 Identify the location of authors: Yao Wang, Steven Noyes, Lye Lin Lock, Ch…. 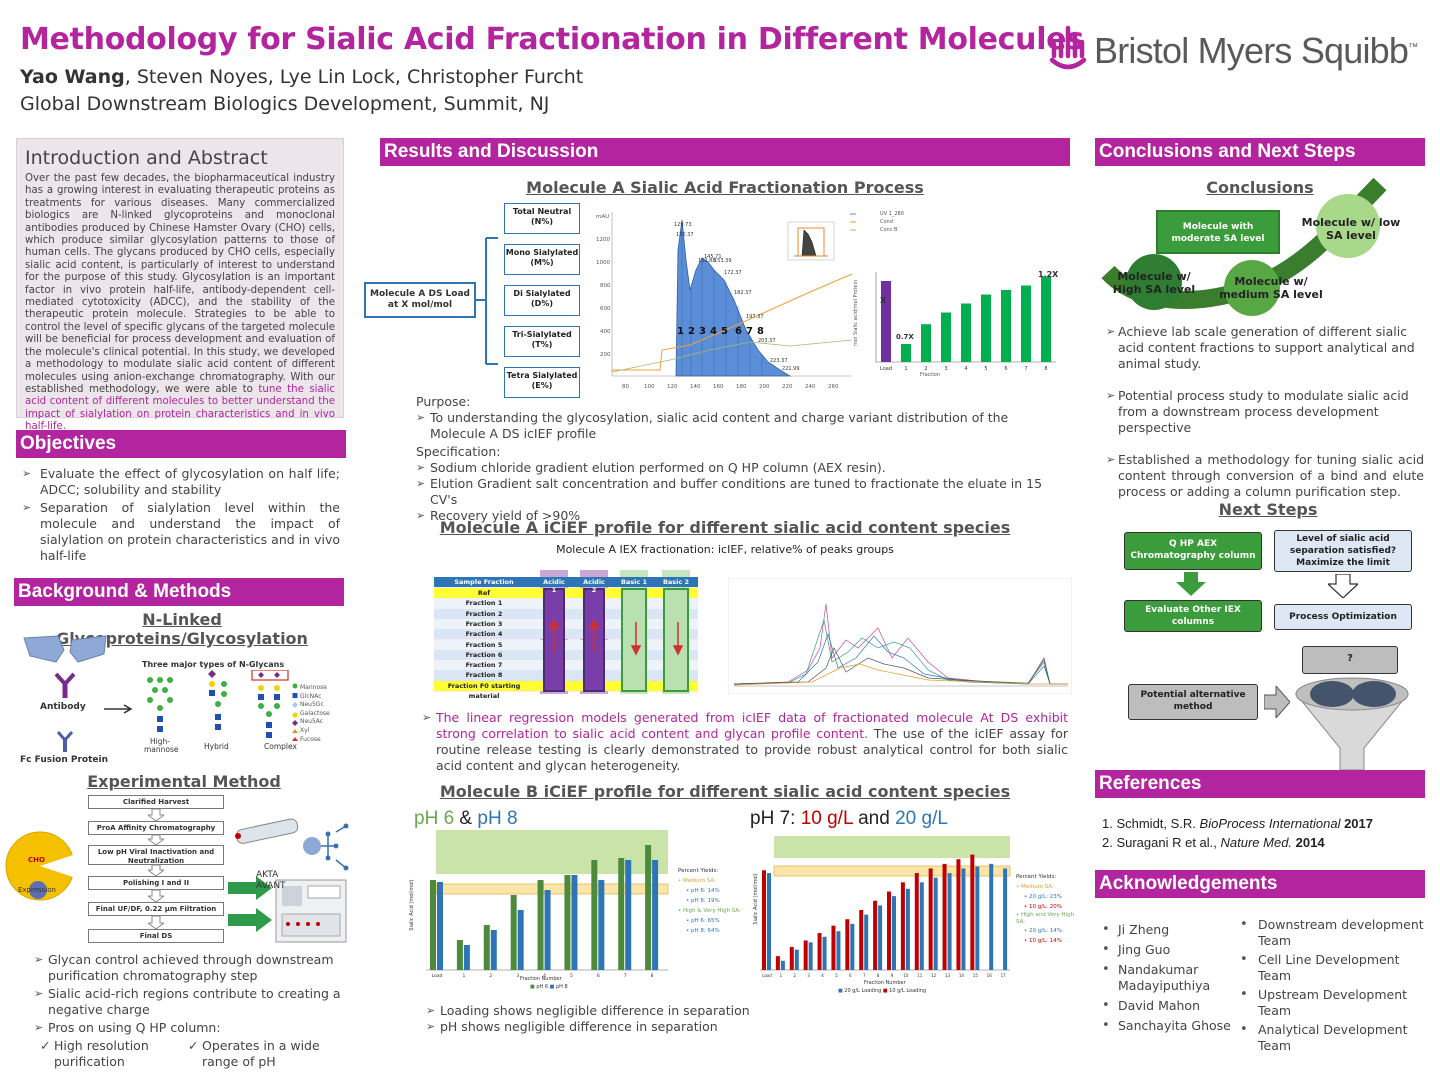
(301, 77).